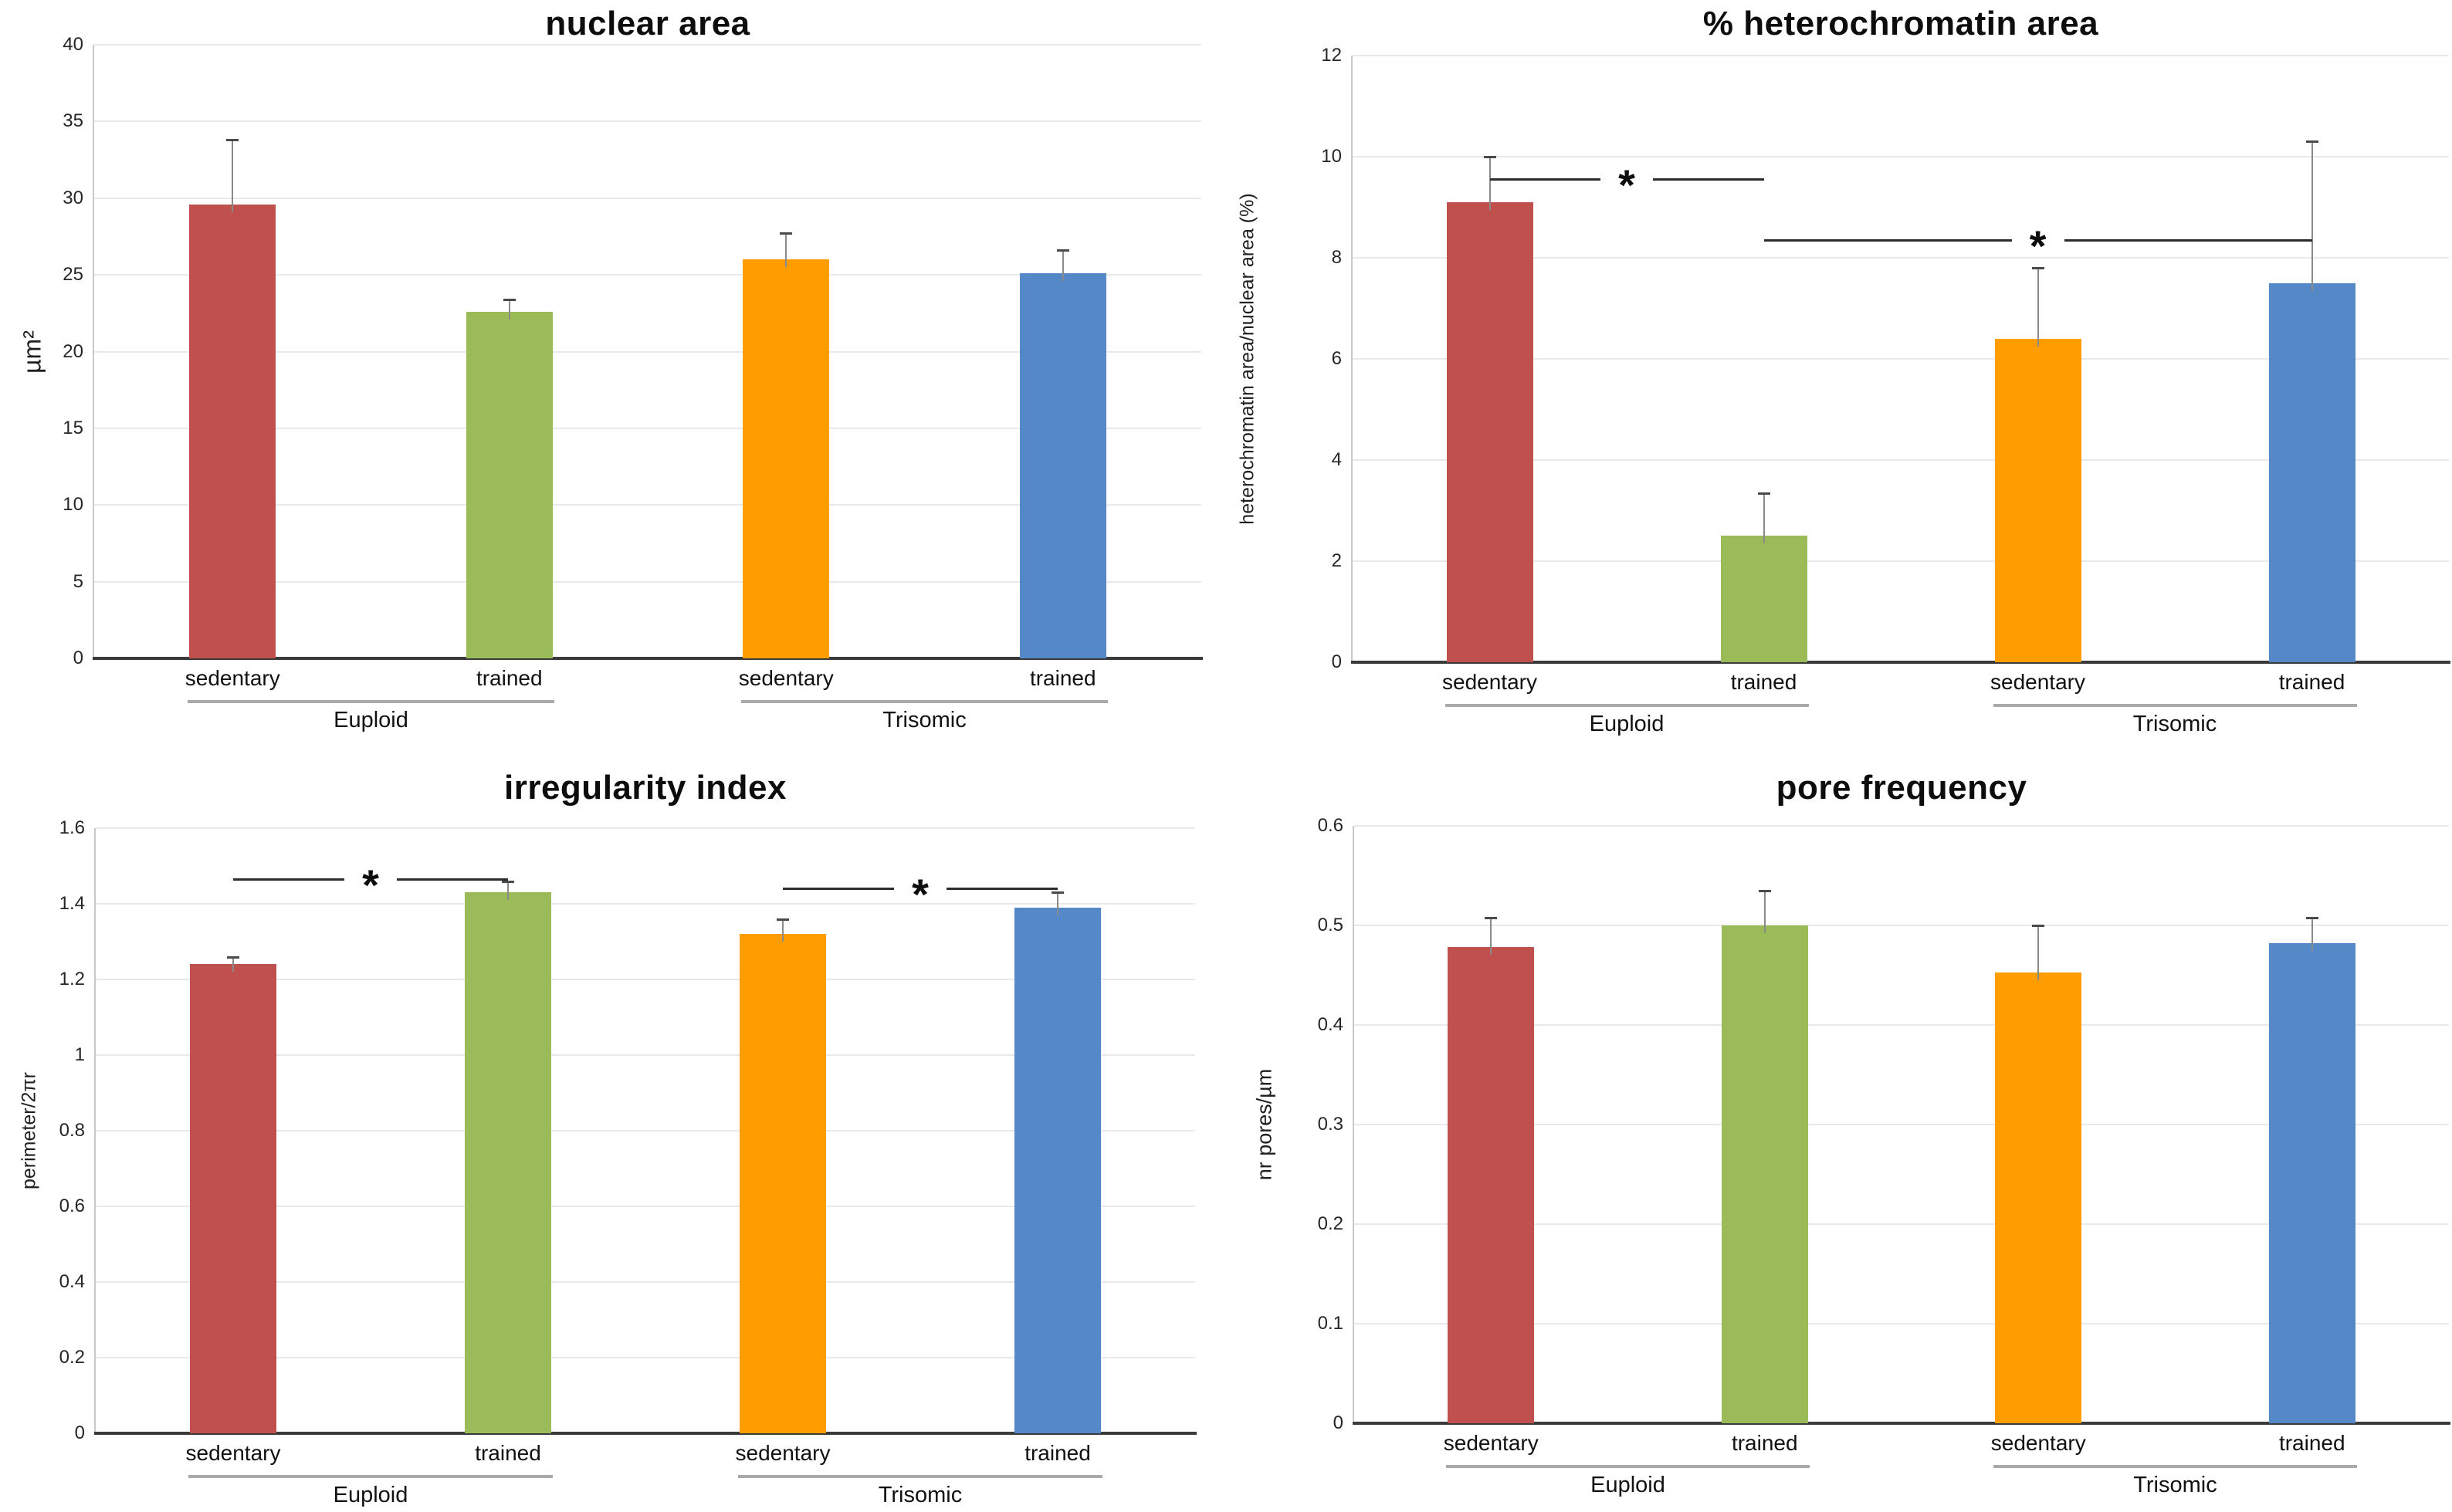 The height and width of the screenshot is (1512, 2452). I want to click on y-tick-label: 4, so click(1336, 459).